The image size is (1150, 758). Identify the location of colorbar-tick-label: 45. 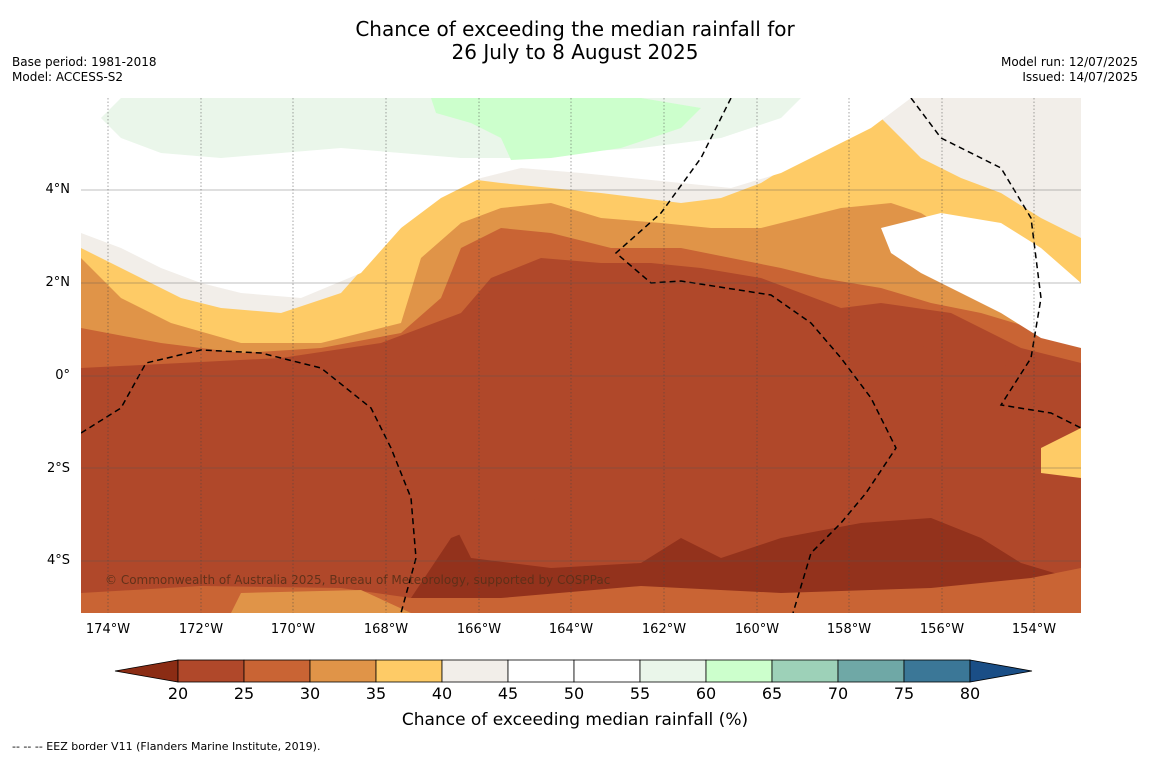
(508, 693).